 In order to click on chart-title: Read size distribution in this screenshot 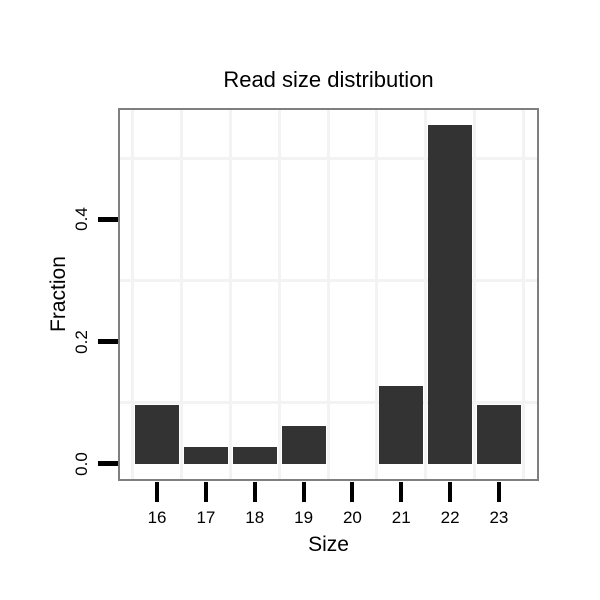, I will do `click(328, 79)`.